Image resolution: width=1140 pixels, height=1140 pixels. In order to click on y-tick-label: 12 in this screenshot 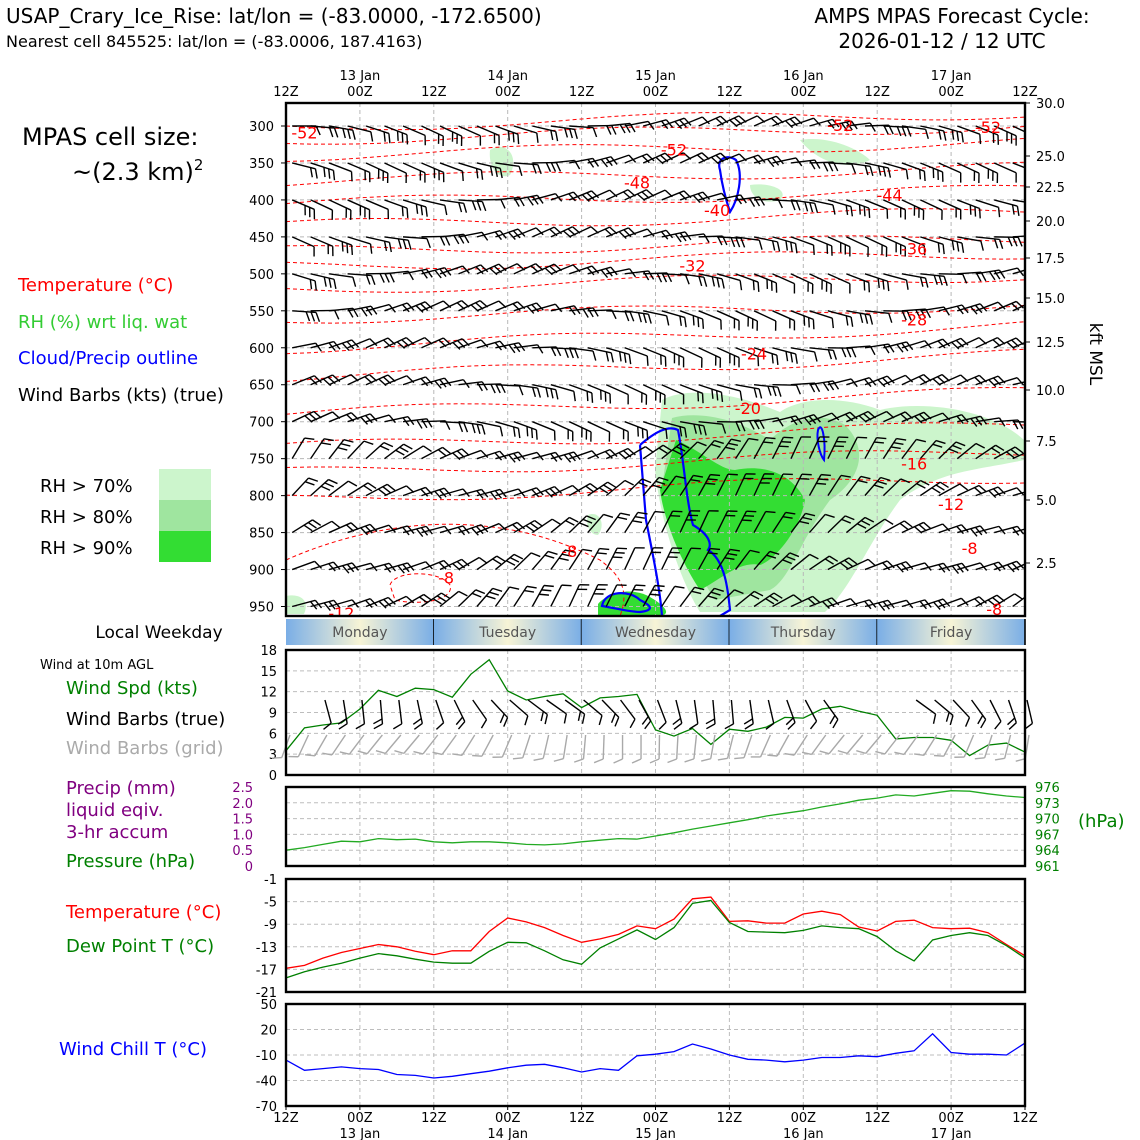, I will do `click(268, 693)`.